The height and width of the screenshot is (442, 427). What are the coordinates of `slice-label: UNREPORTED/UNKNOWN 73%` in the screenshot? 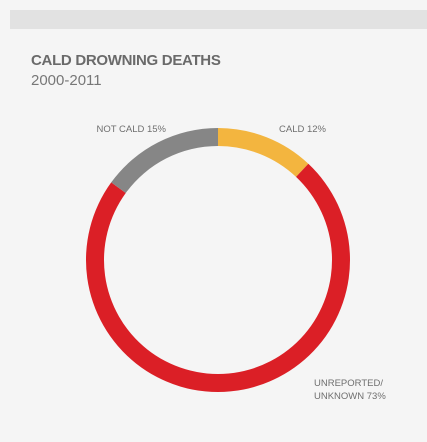 It's located at (350, 390).